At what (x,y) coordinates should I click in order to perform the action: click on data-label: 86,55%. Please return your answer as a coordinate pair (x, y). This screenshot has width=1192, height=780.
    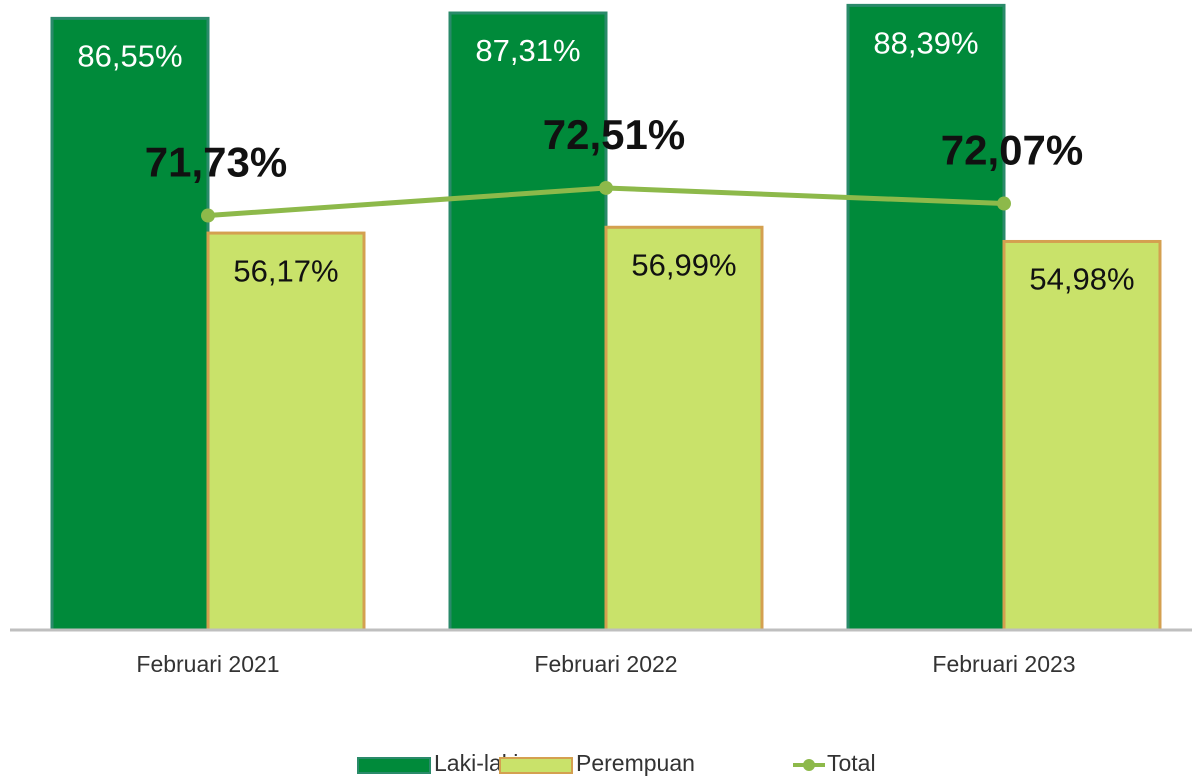
    Looking at the image, I should click on (129, 56).